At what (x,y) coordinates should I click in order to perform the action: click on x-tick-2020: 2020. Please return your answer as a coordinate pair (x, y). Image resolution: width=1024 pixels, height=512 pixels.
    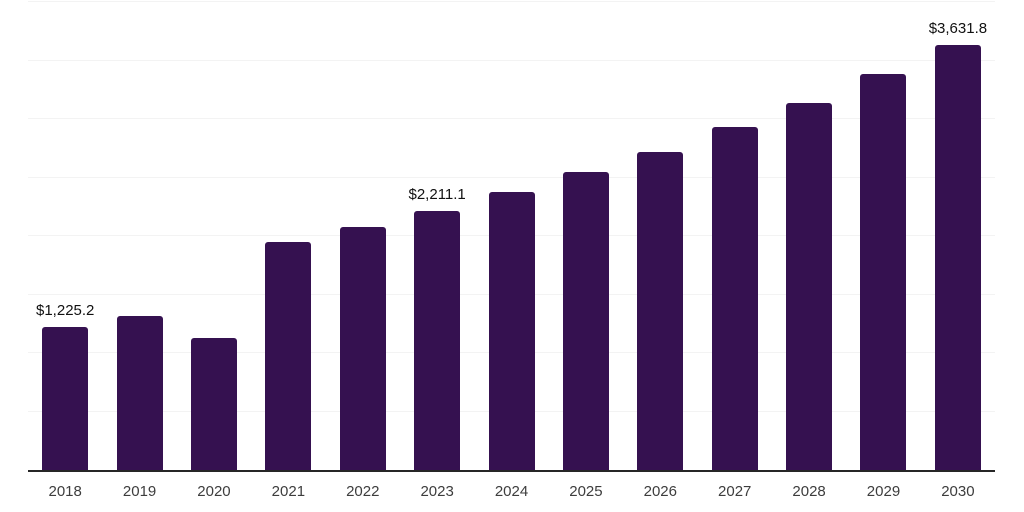
    Looking at the image, I should click on (214, 491).